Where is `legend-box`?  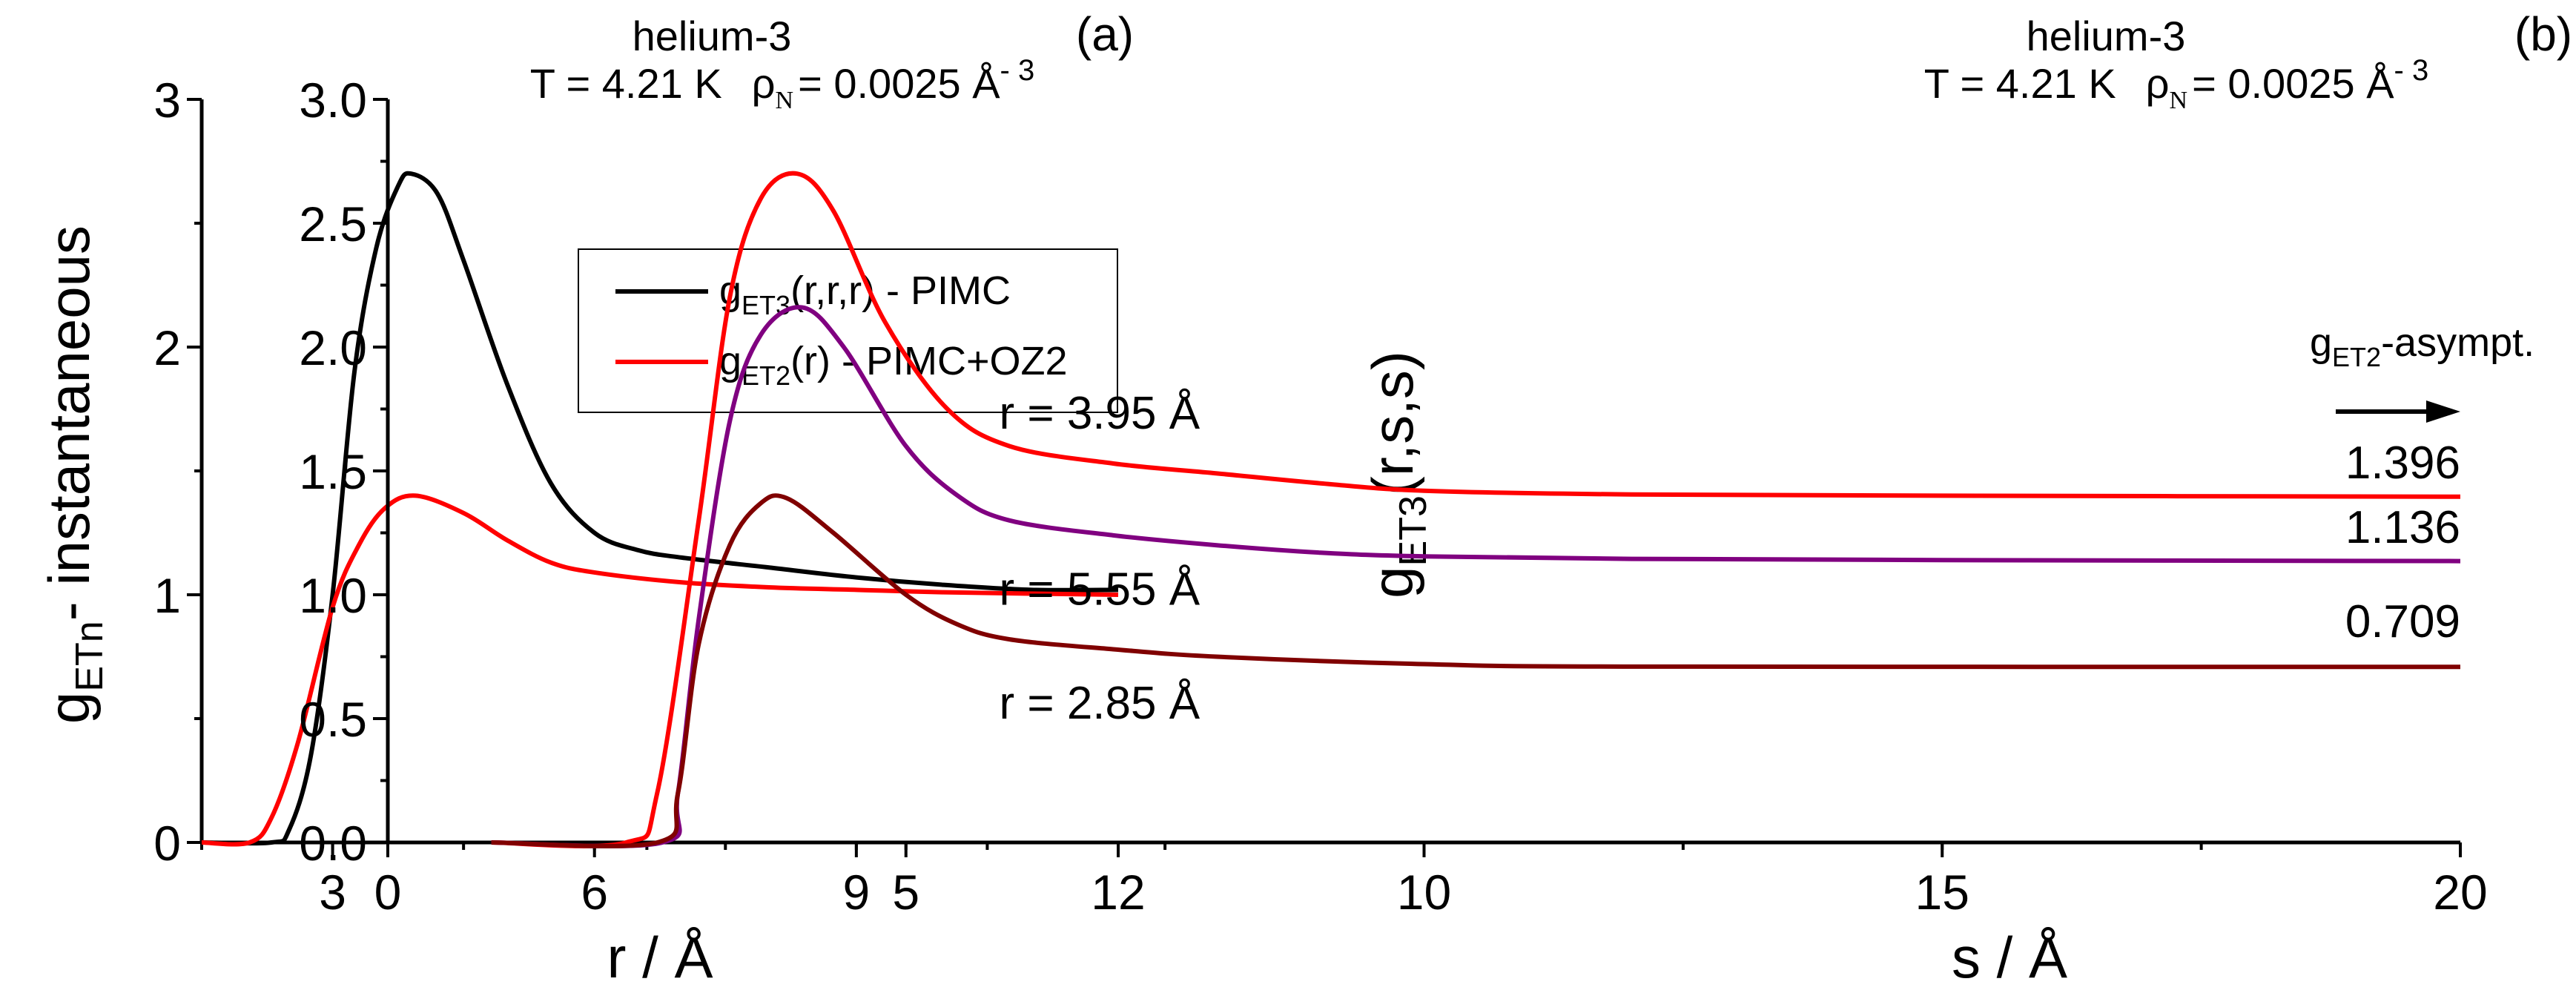
legend-box is located at coordinates (848, 330).